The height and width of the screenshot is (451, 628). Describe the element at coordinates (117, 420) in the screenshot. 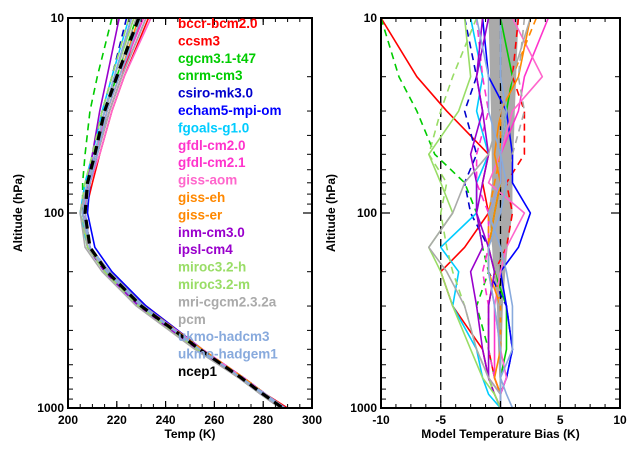

I see `x-tick-label: 220` at that location.